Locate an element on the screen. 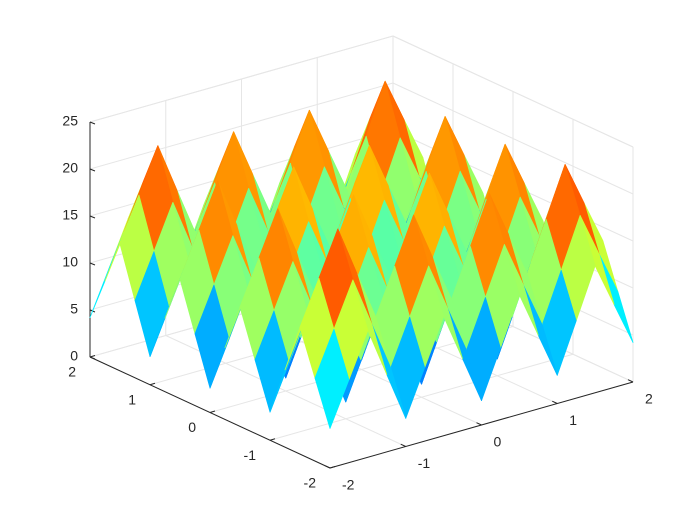 Image resolution: width=700 pixels, height=525 pixels. y-tick-label: 0 is located at coordinates (192, 427).